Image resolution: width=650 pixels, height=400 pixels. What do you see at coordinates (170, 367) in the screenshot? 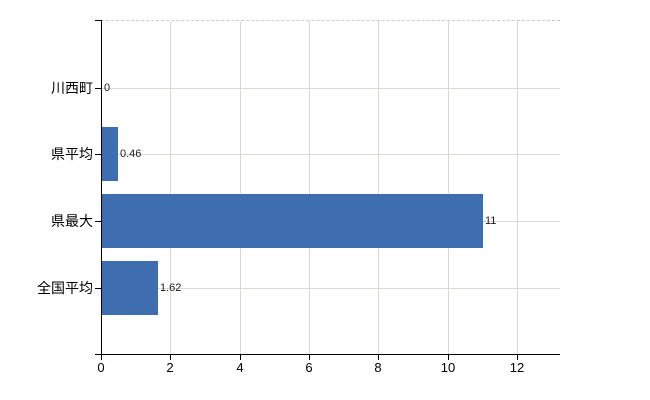
I see `x-tick-label: 2` at bounding box center [170, 367].